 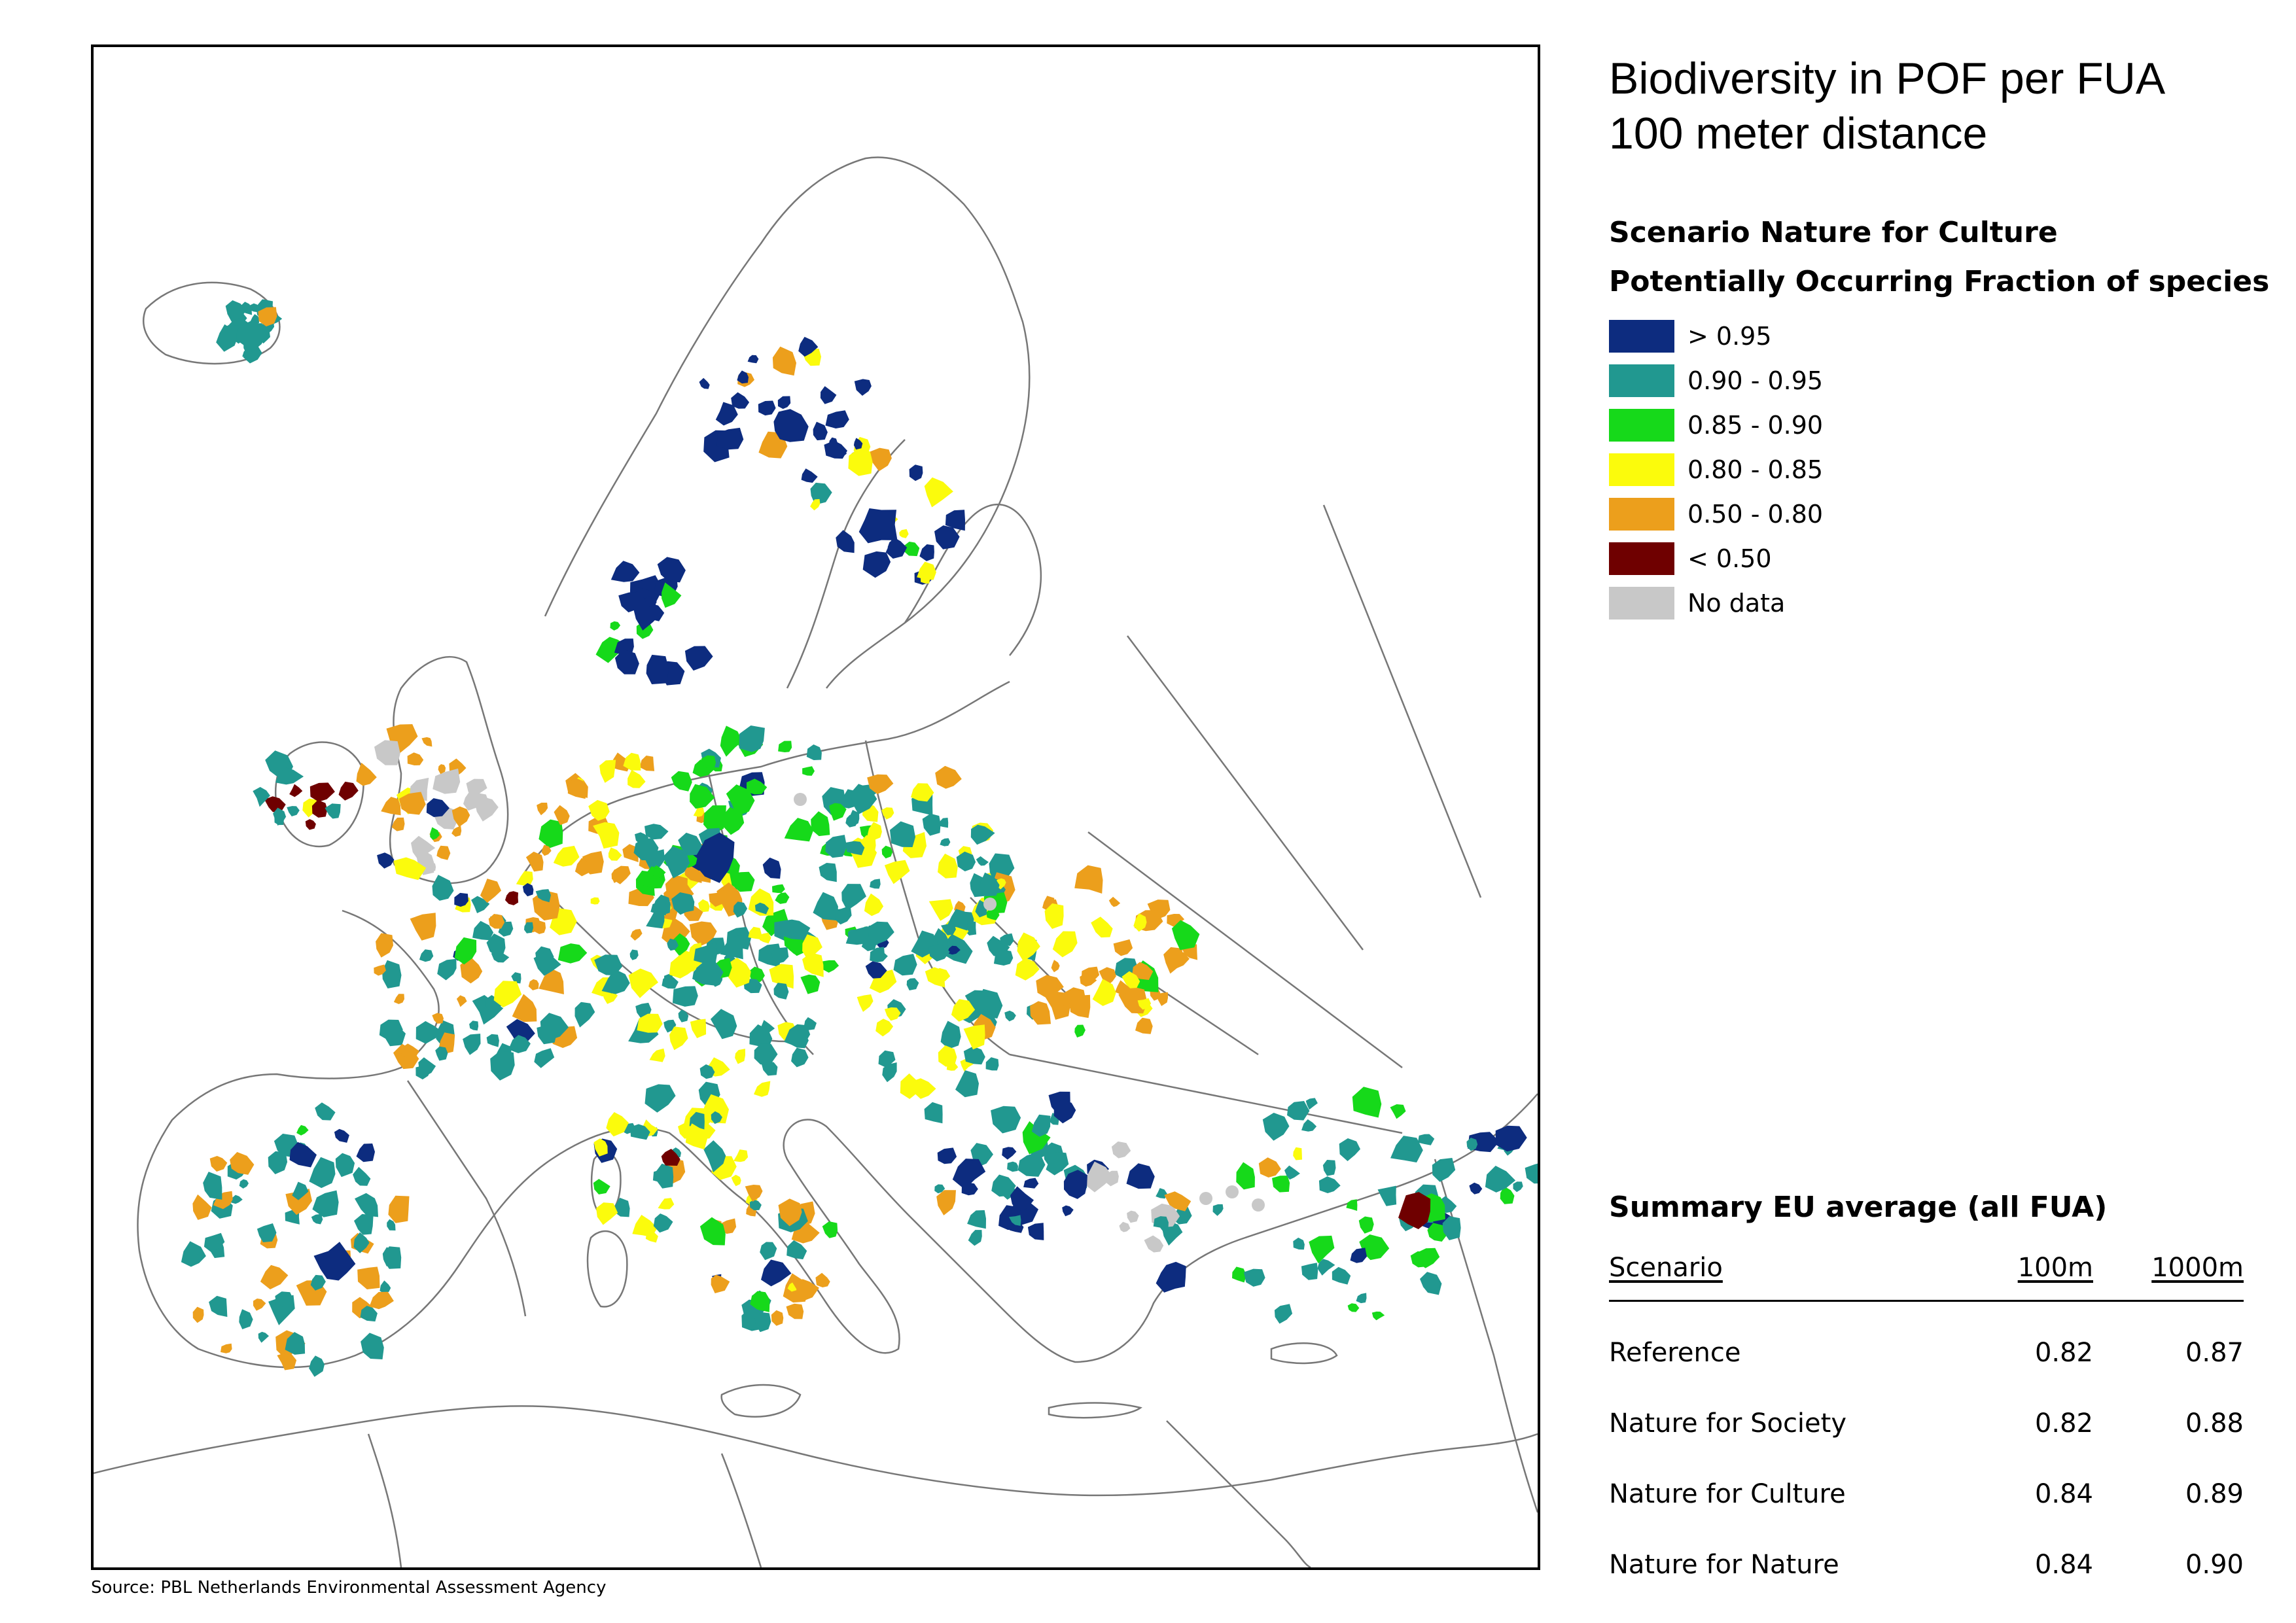 I want to click on row-scenario: Reference, so click(x=1675, y=1353).